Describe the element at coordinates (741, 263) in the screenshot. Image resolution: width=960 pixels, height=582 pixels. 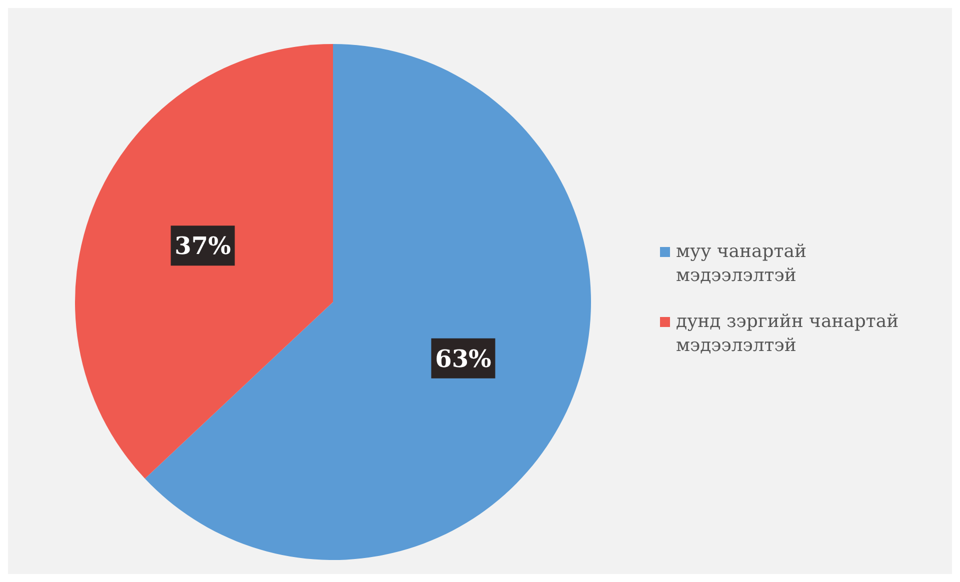
I see `legend-label: муу чанартай мэдээлэлтэй` at that location.